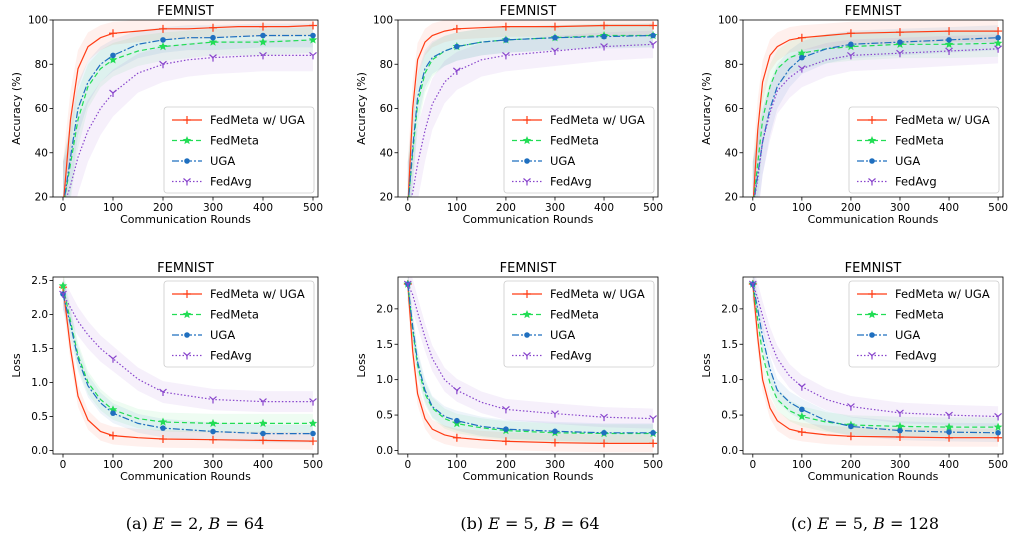  I want to click on x-tick-label: 100, so click(802, 208).